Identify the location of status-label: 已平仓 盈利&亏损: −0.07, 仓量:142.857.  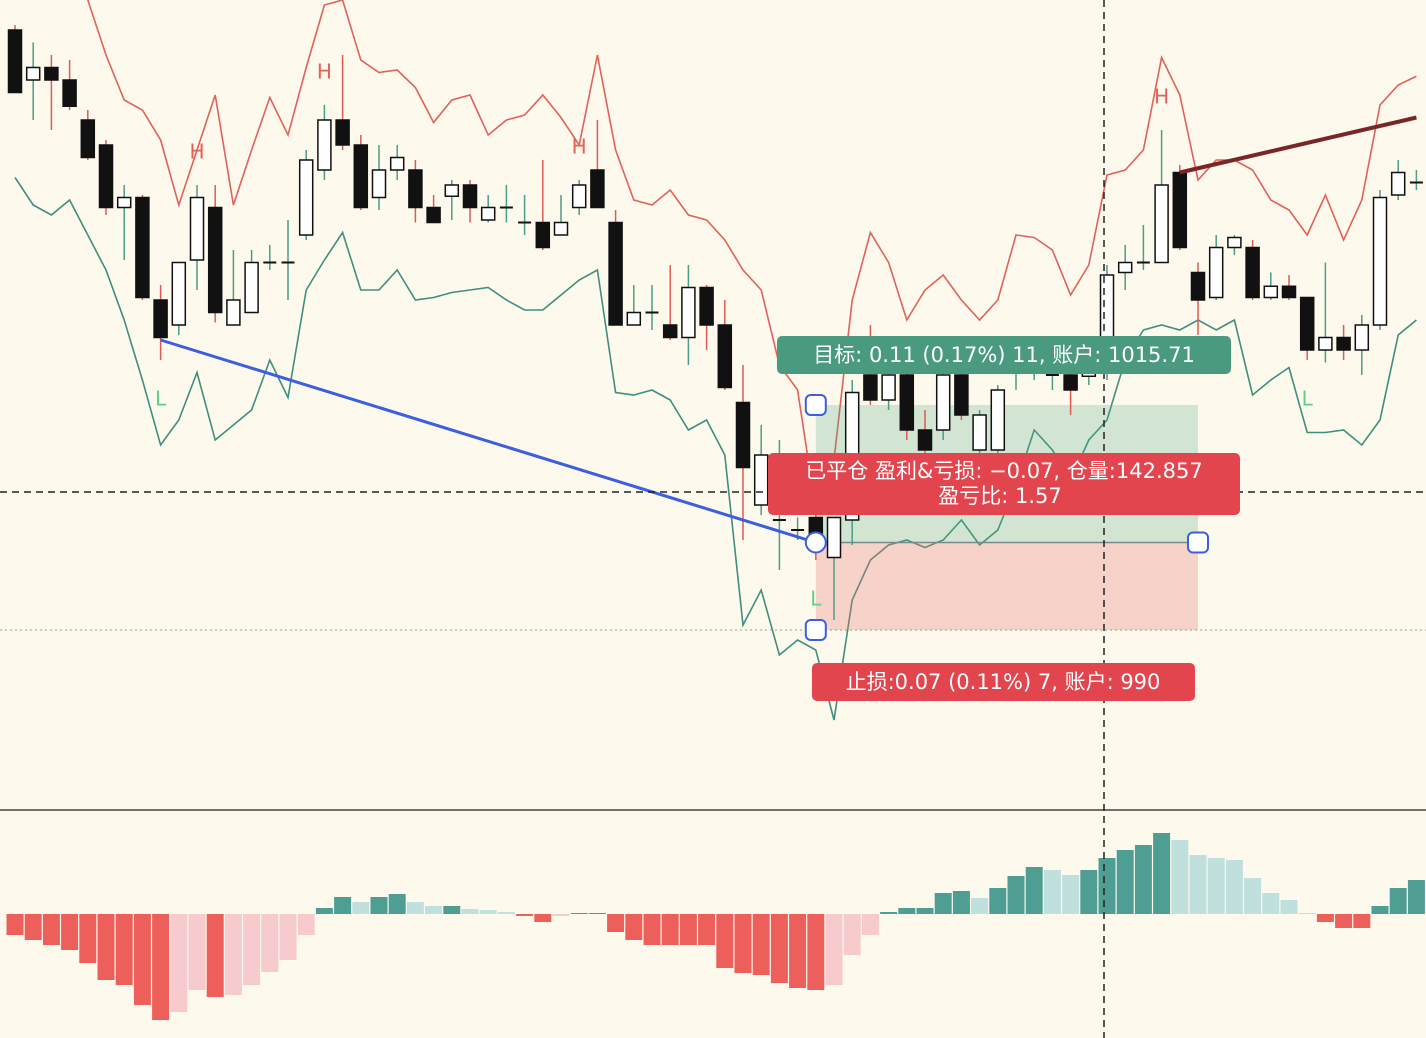
(1003, 471).